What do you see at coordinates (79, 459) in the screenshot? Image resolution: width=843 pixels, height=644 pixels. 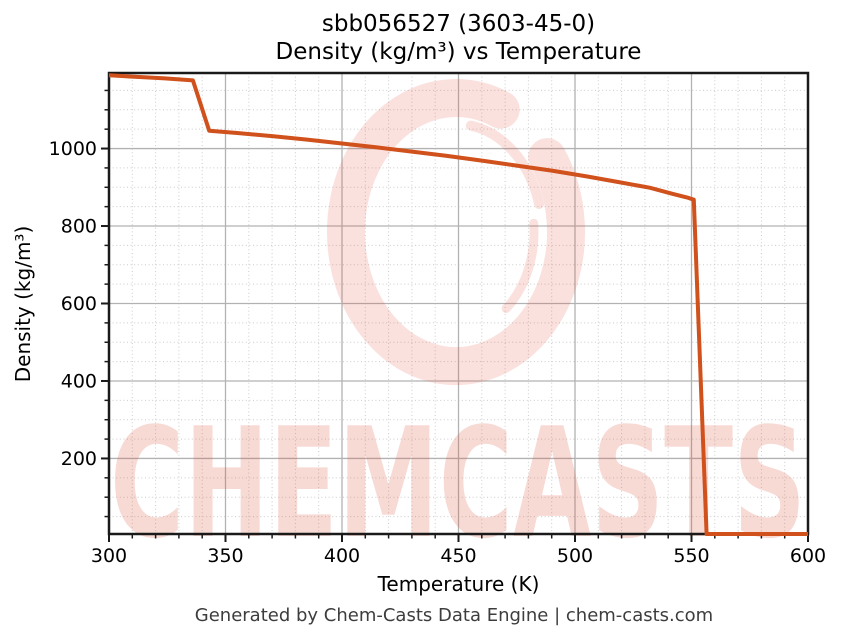 I see `y-tick-label: 200` at bounding box center [79, 459].